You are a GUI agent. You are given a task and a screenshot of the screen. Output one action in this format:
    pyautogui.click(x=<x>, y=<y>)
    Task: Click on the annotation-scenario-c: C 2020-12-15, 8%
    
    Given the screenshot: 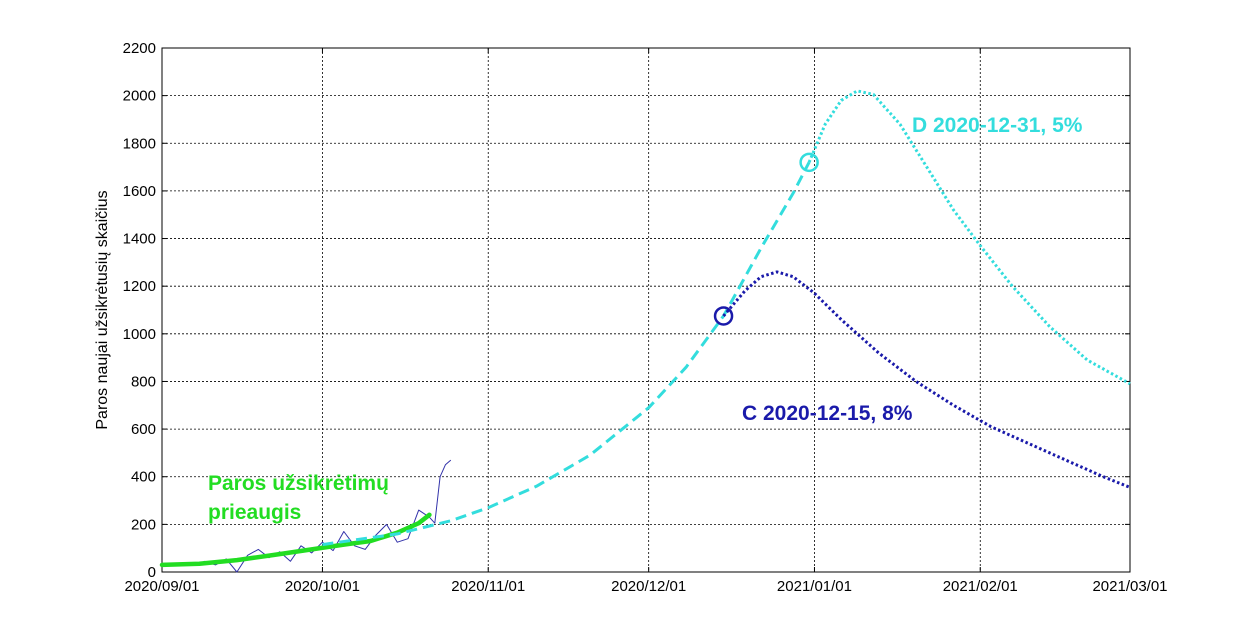 What is the action you would take?
    pyautogui.click(x=827, y=413)
    